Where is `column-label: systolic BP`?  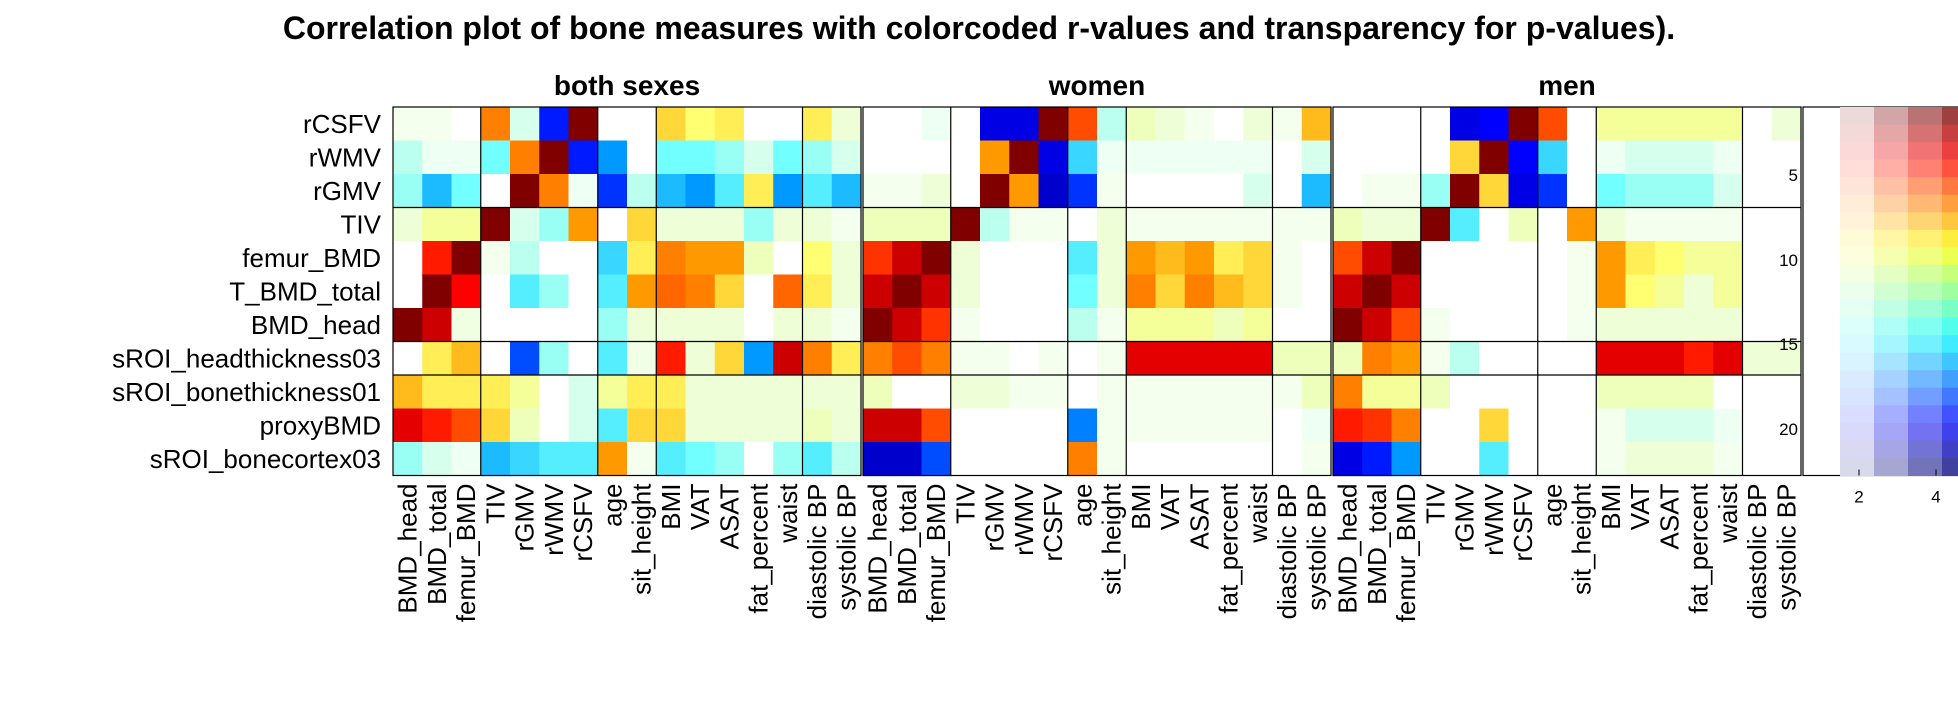 column-label: systolic BP is located at coordinates (846, 547).